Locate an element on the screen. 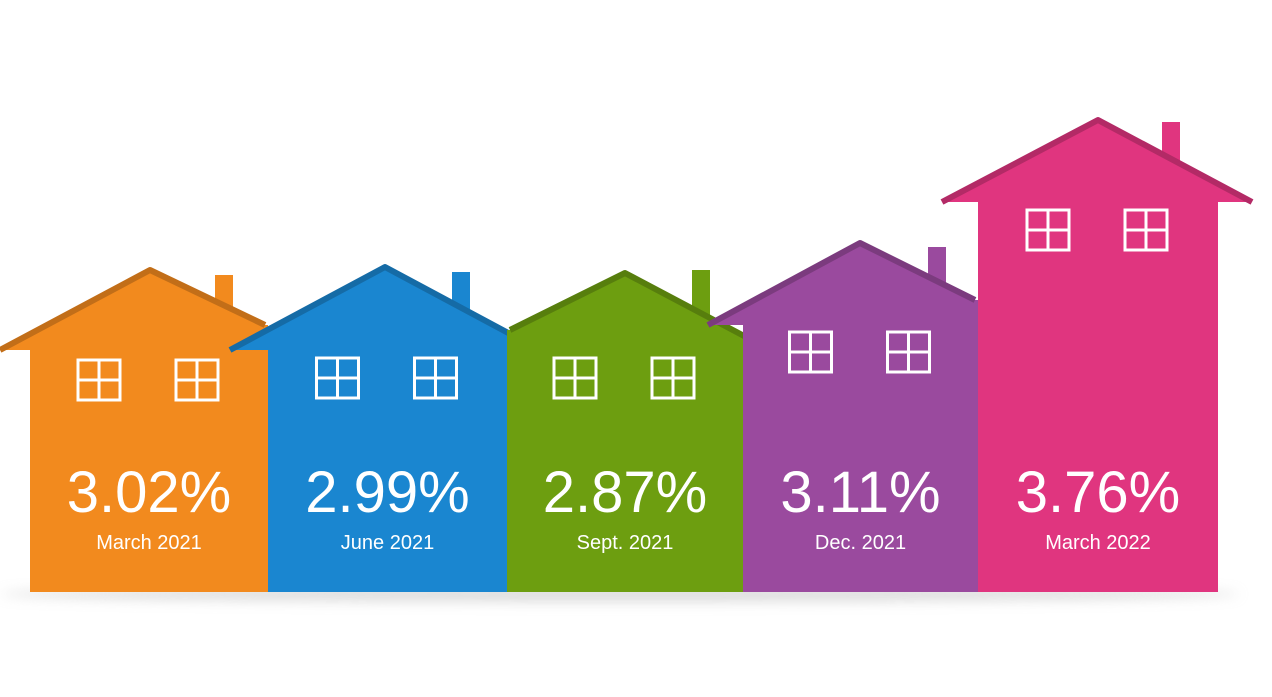  category-label: June 2021 is located at coordinates (387, 543).